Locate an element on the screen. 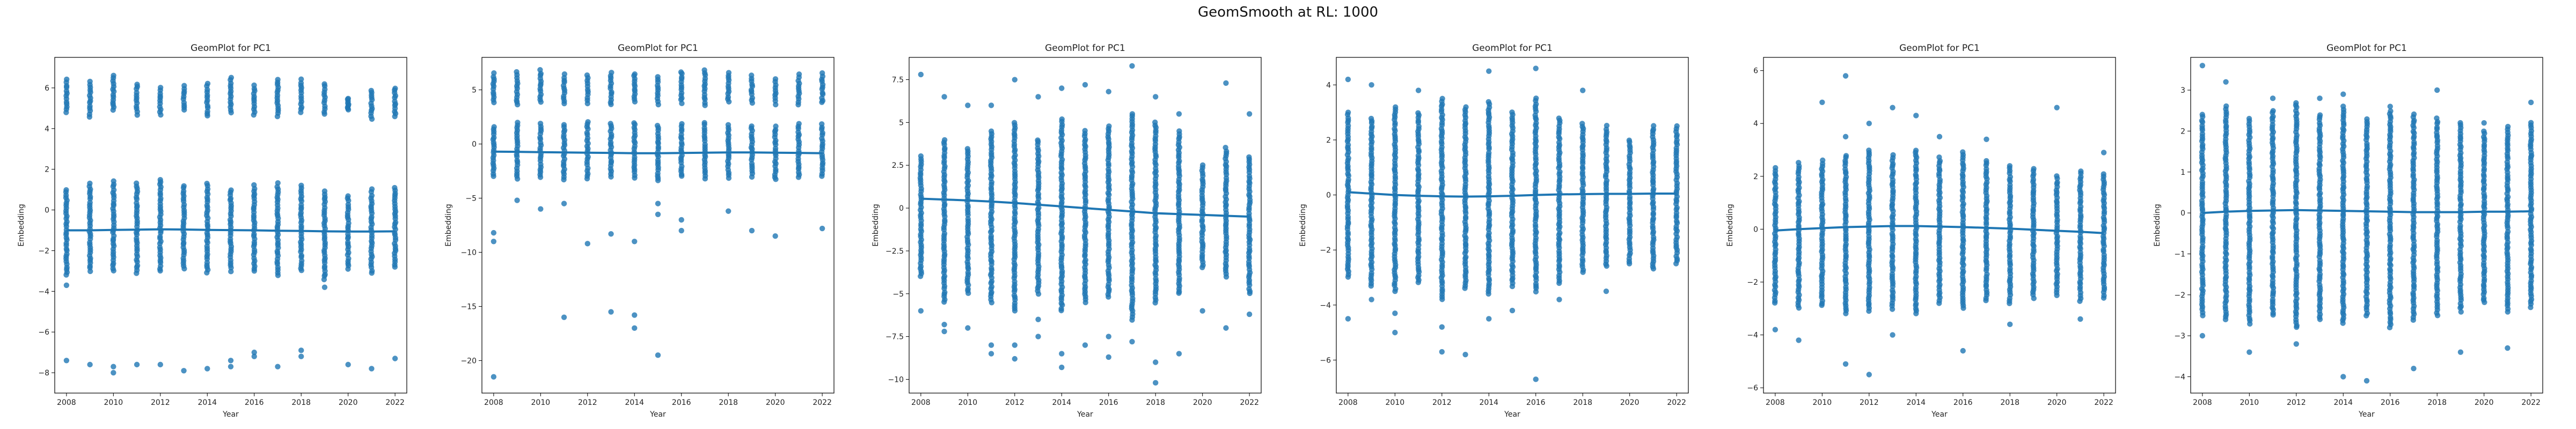 The image size is (2576, 429). scatter-points is located at coordinates (2367, 223).